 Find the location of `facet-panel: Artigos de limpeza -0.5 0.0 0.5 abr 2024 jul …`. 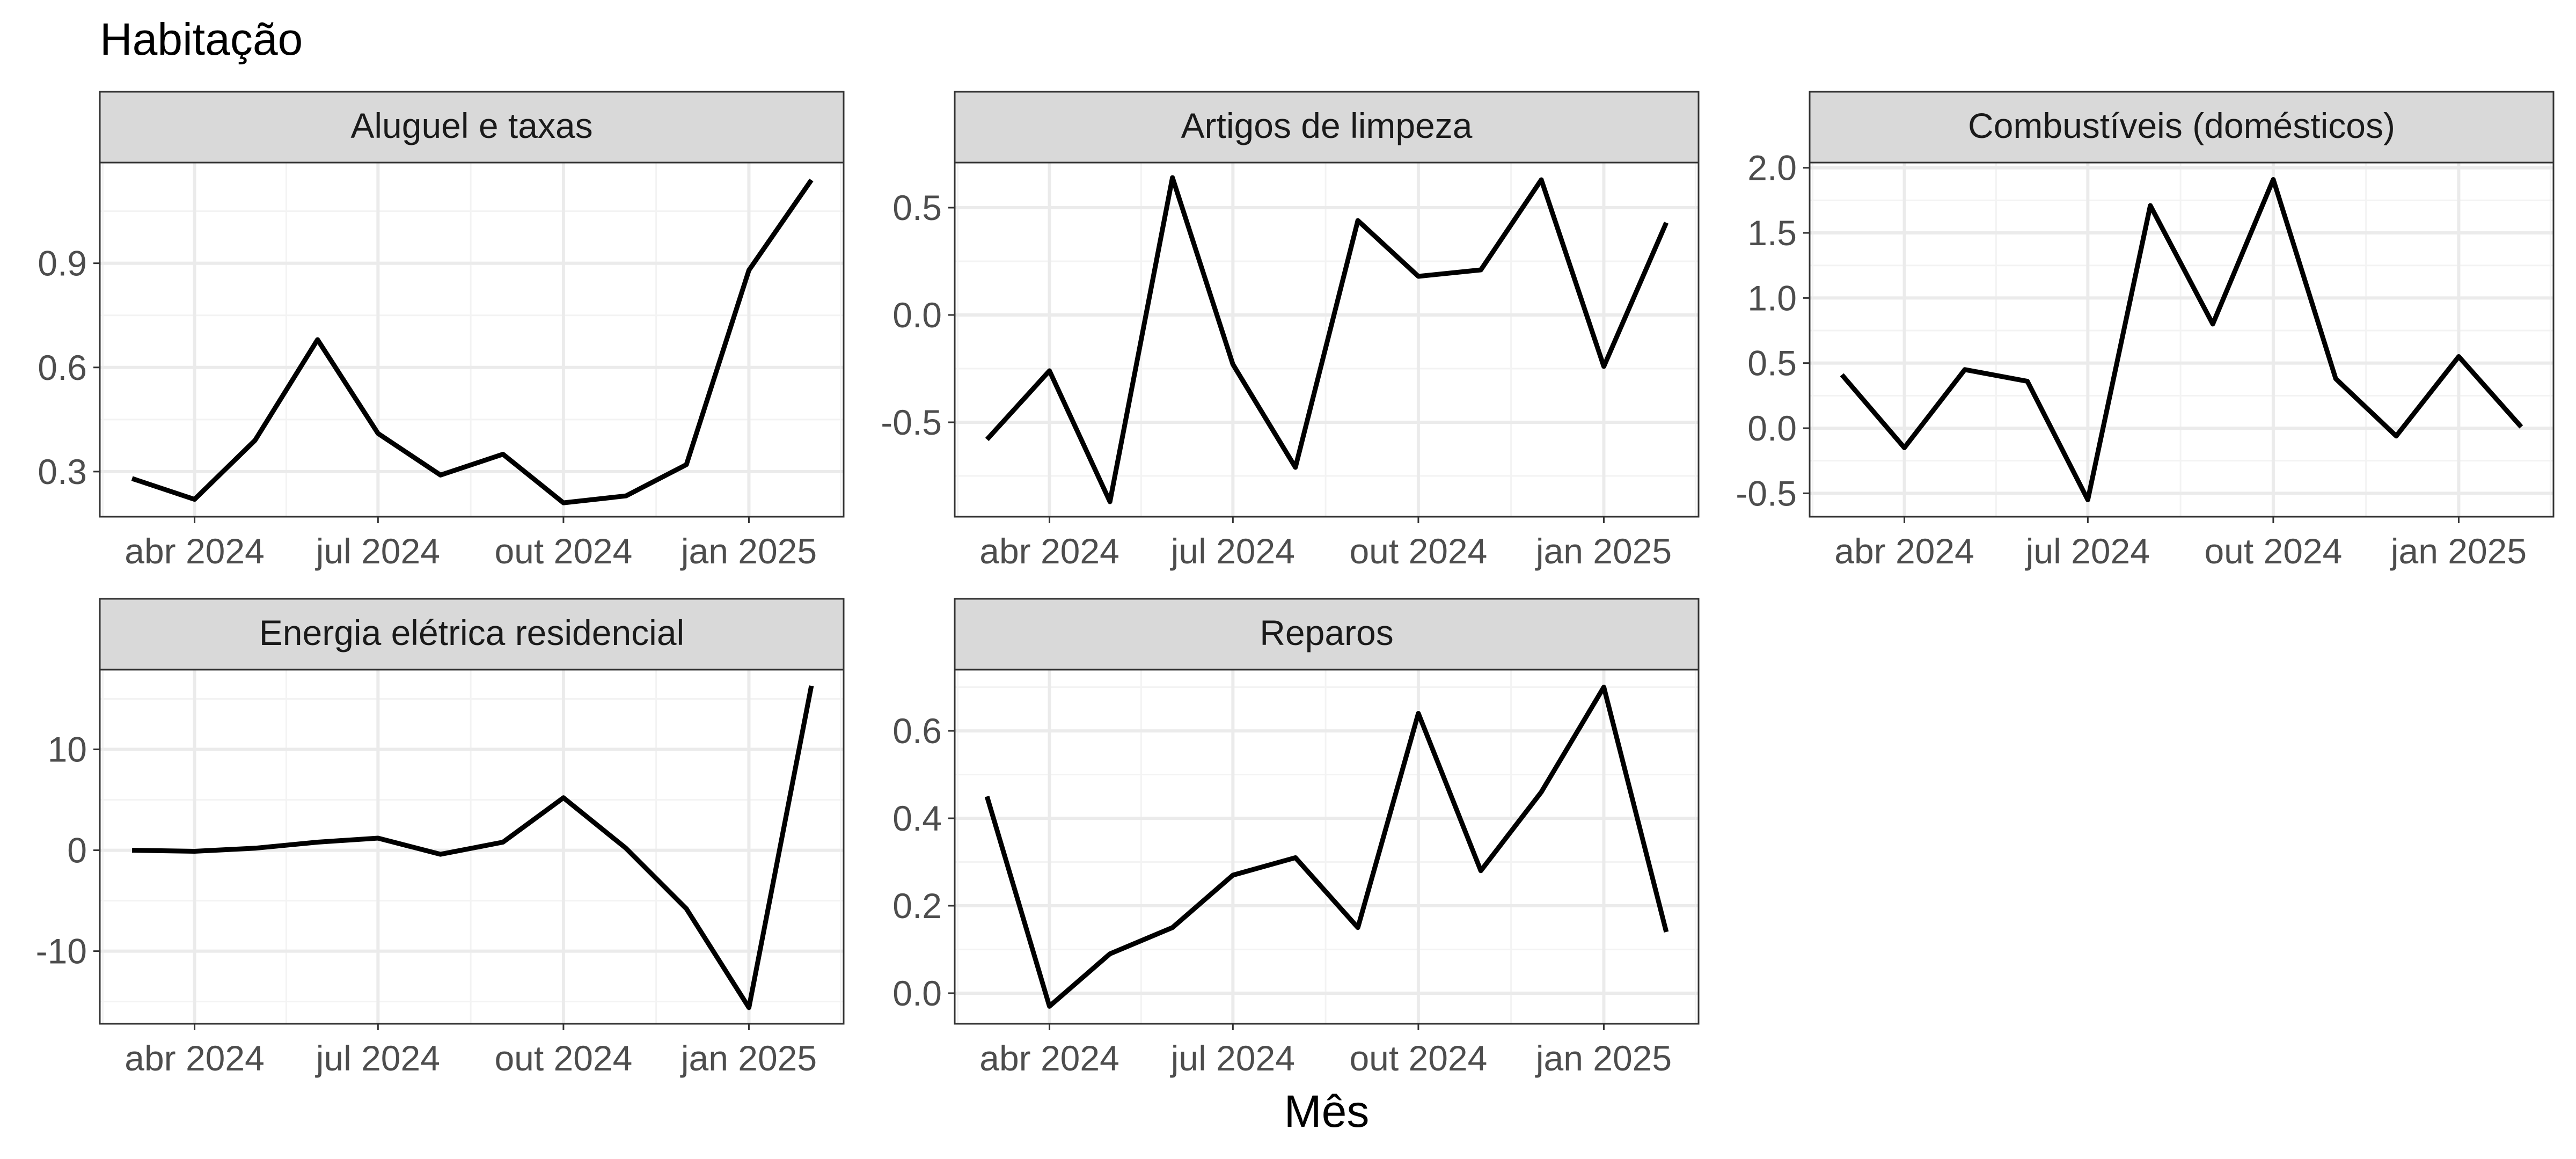

facet-panel: Artigos de limpeza -0.5 0.0 0.5 abr 2024 jul … is located at coordinates (1290, 331).